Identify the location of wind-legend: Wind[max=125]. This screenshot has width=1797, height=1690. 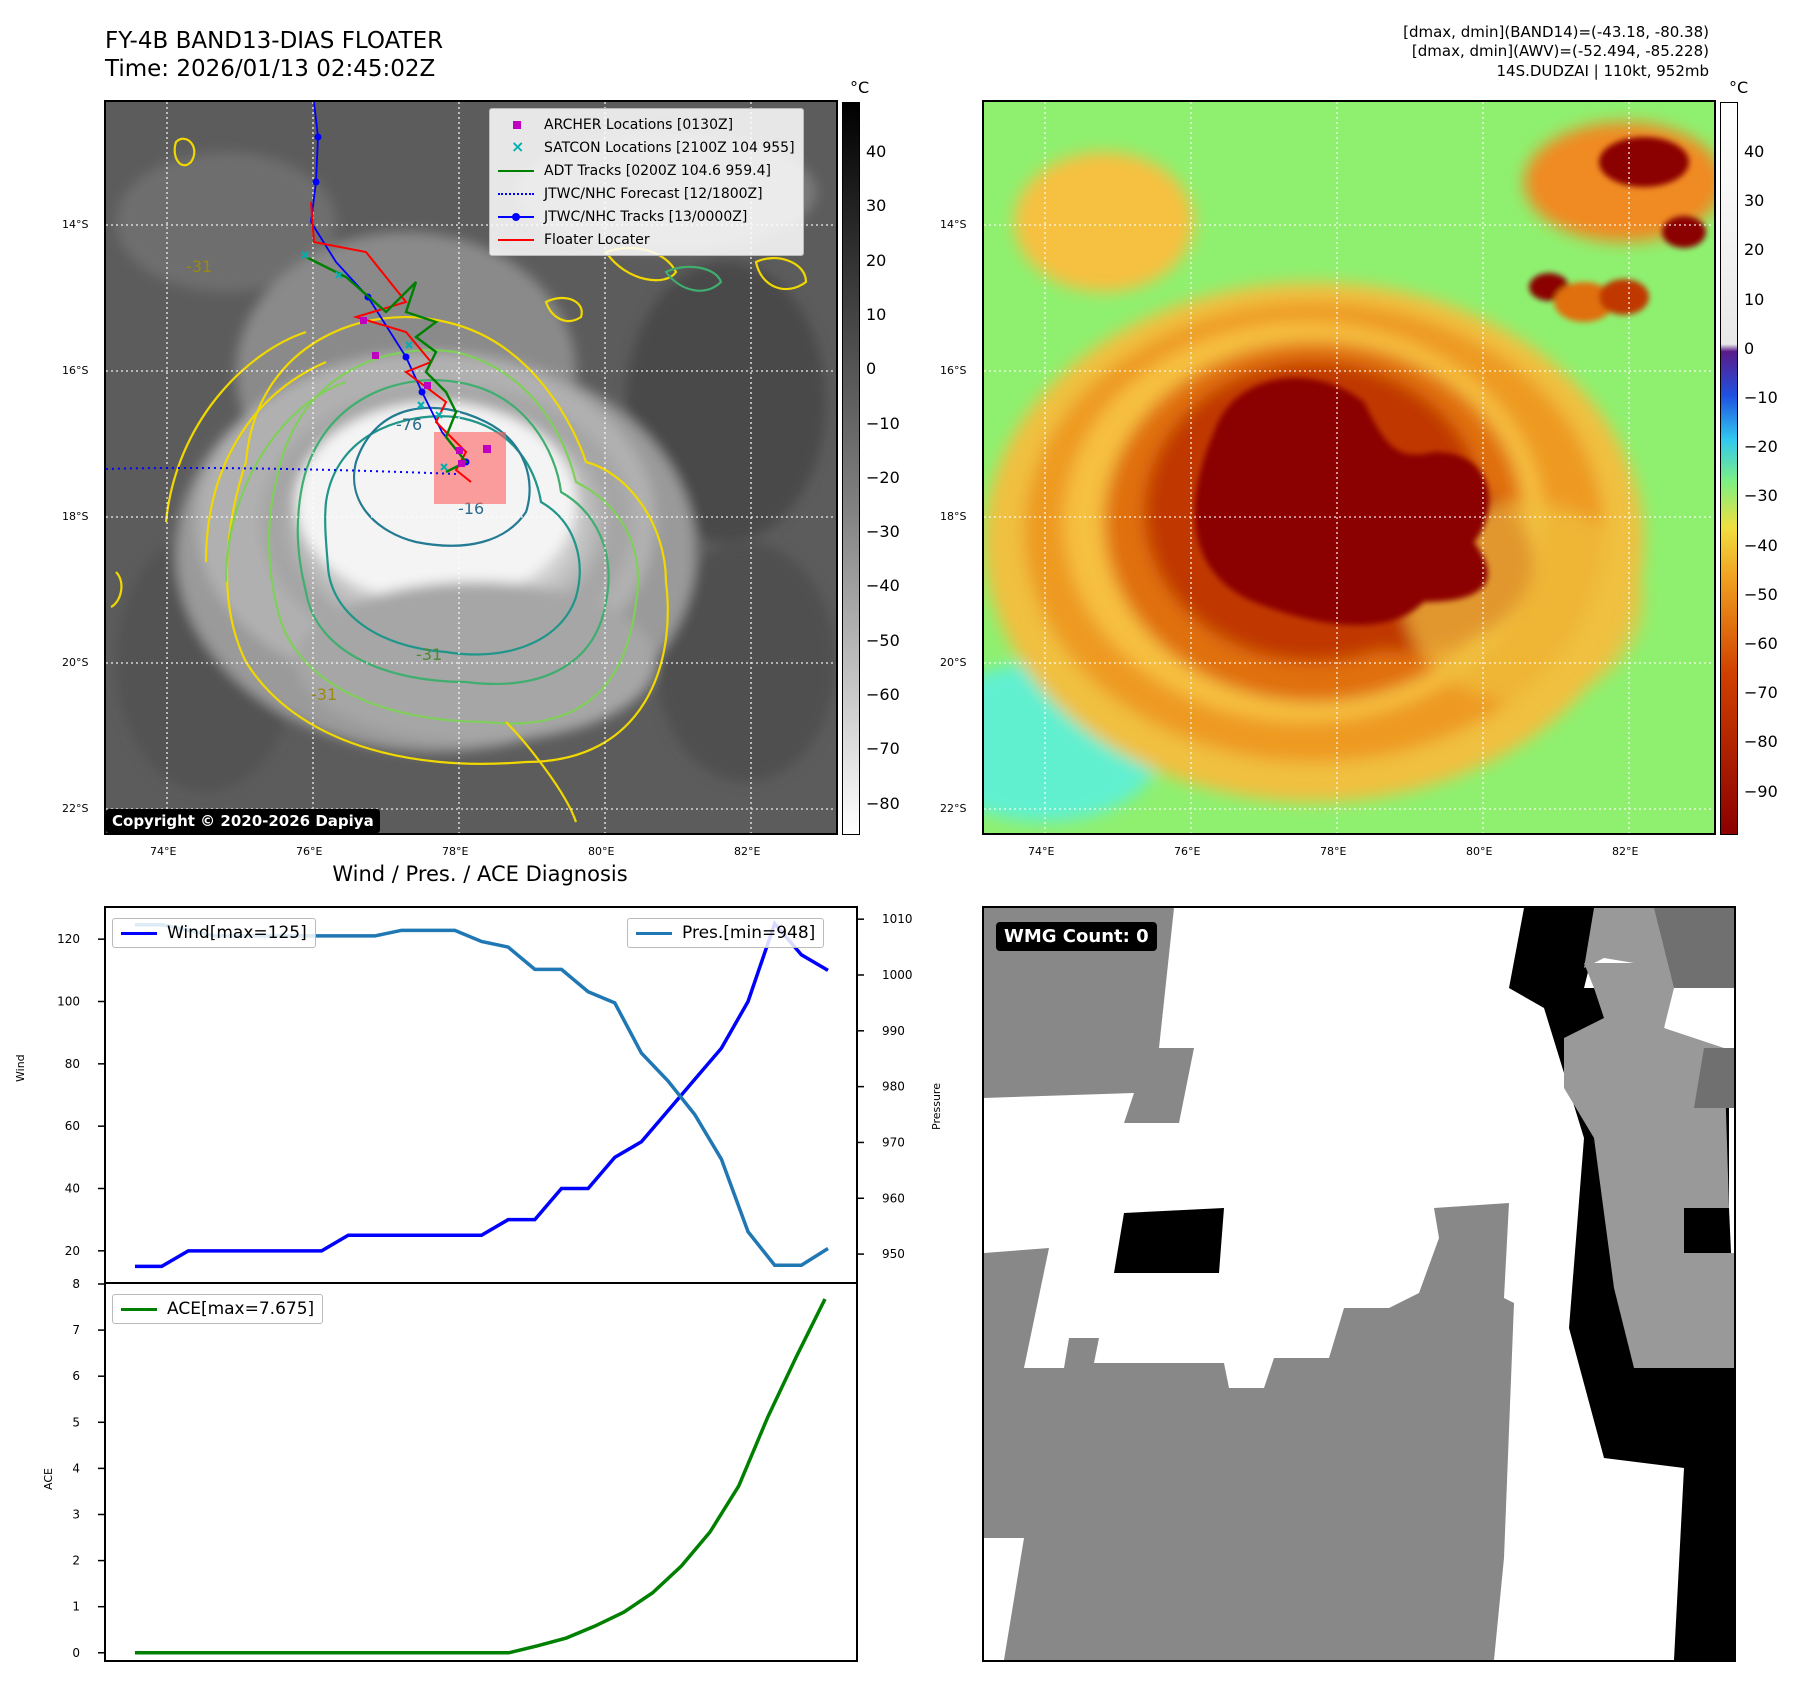
(214, 933).